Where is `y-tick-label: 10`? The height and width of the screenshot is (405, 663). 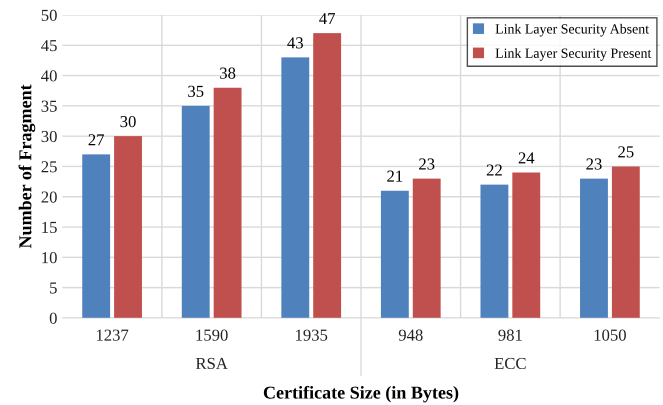 y-tick-label: 10 is located at coordinates (49, 258).